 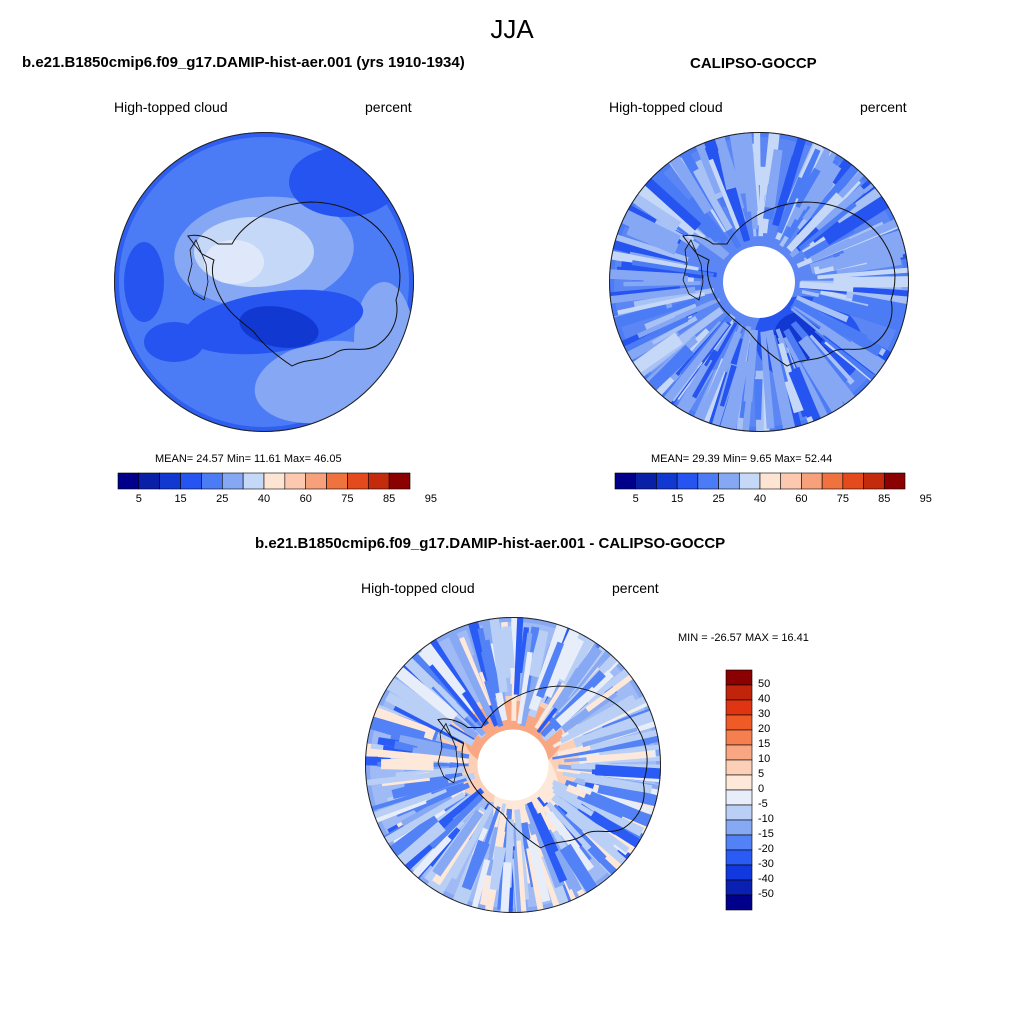 I want to click on colorbar-tick-label: 10, so click(x=764, y=759).